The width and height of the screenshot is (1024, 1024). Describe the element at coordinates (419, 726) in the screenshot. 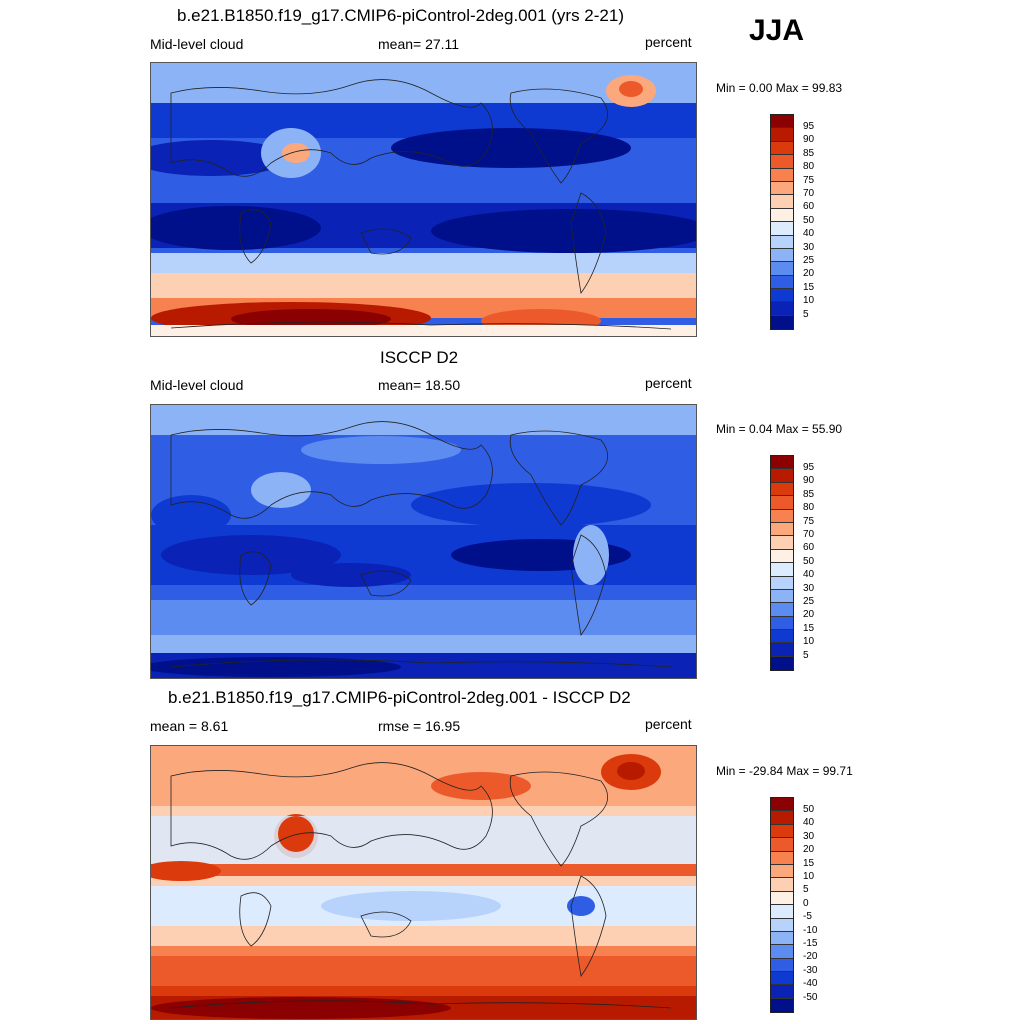

I see `rmse-label: rmse = 16.95` at that location.